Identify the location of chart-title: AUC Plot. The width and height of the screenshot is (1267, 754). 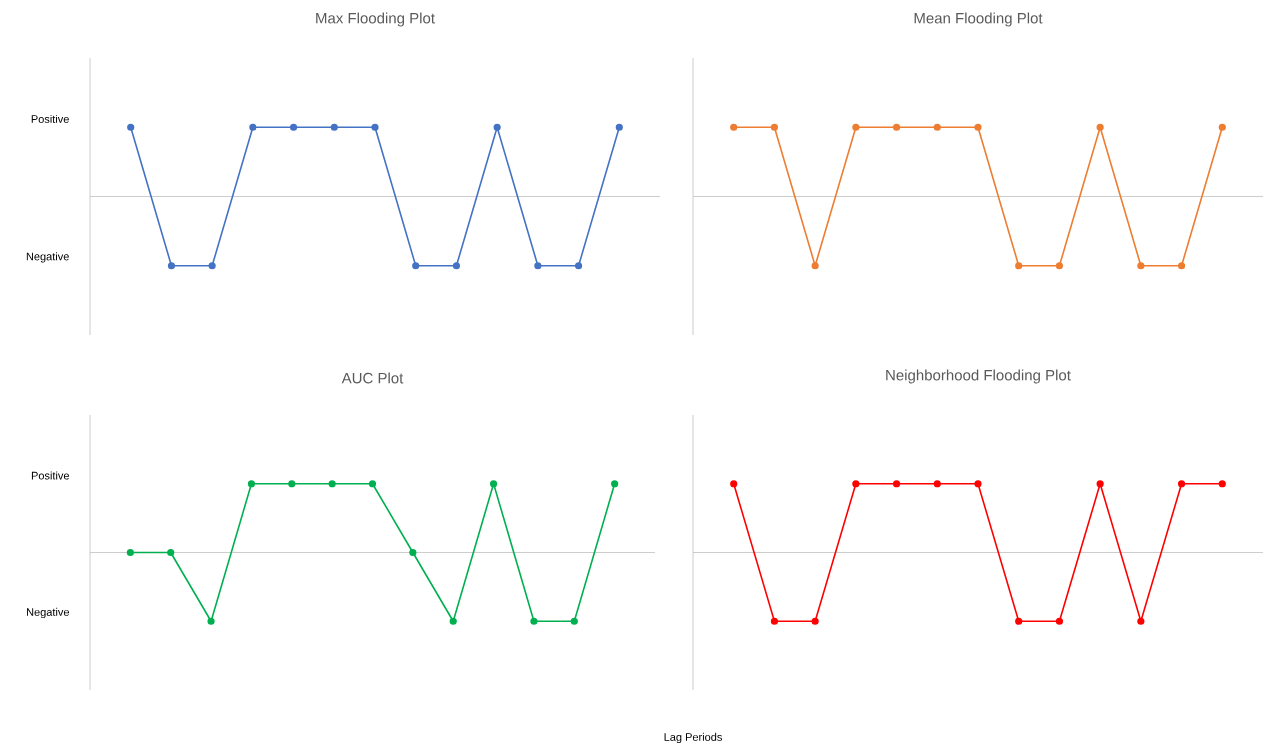
(372, 378).